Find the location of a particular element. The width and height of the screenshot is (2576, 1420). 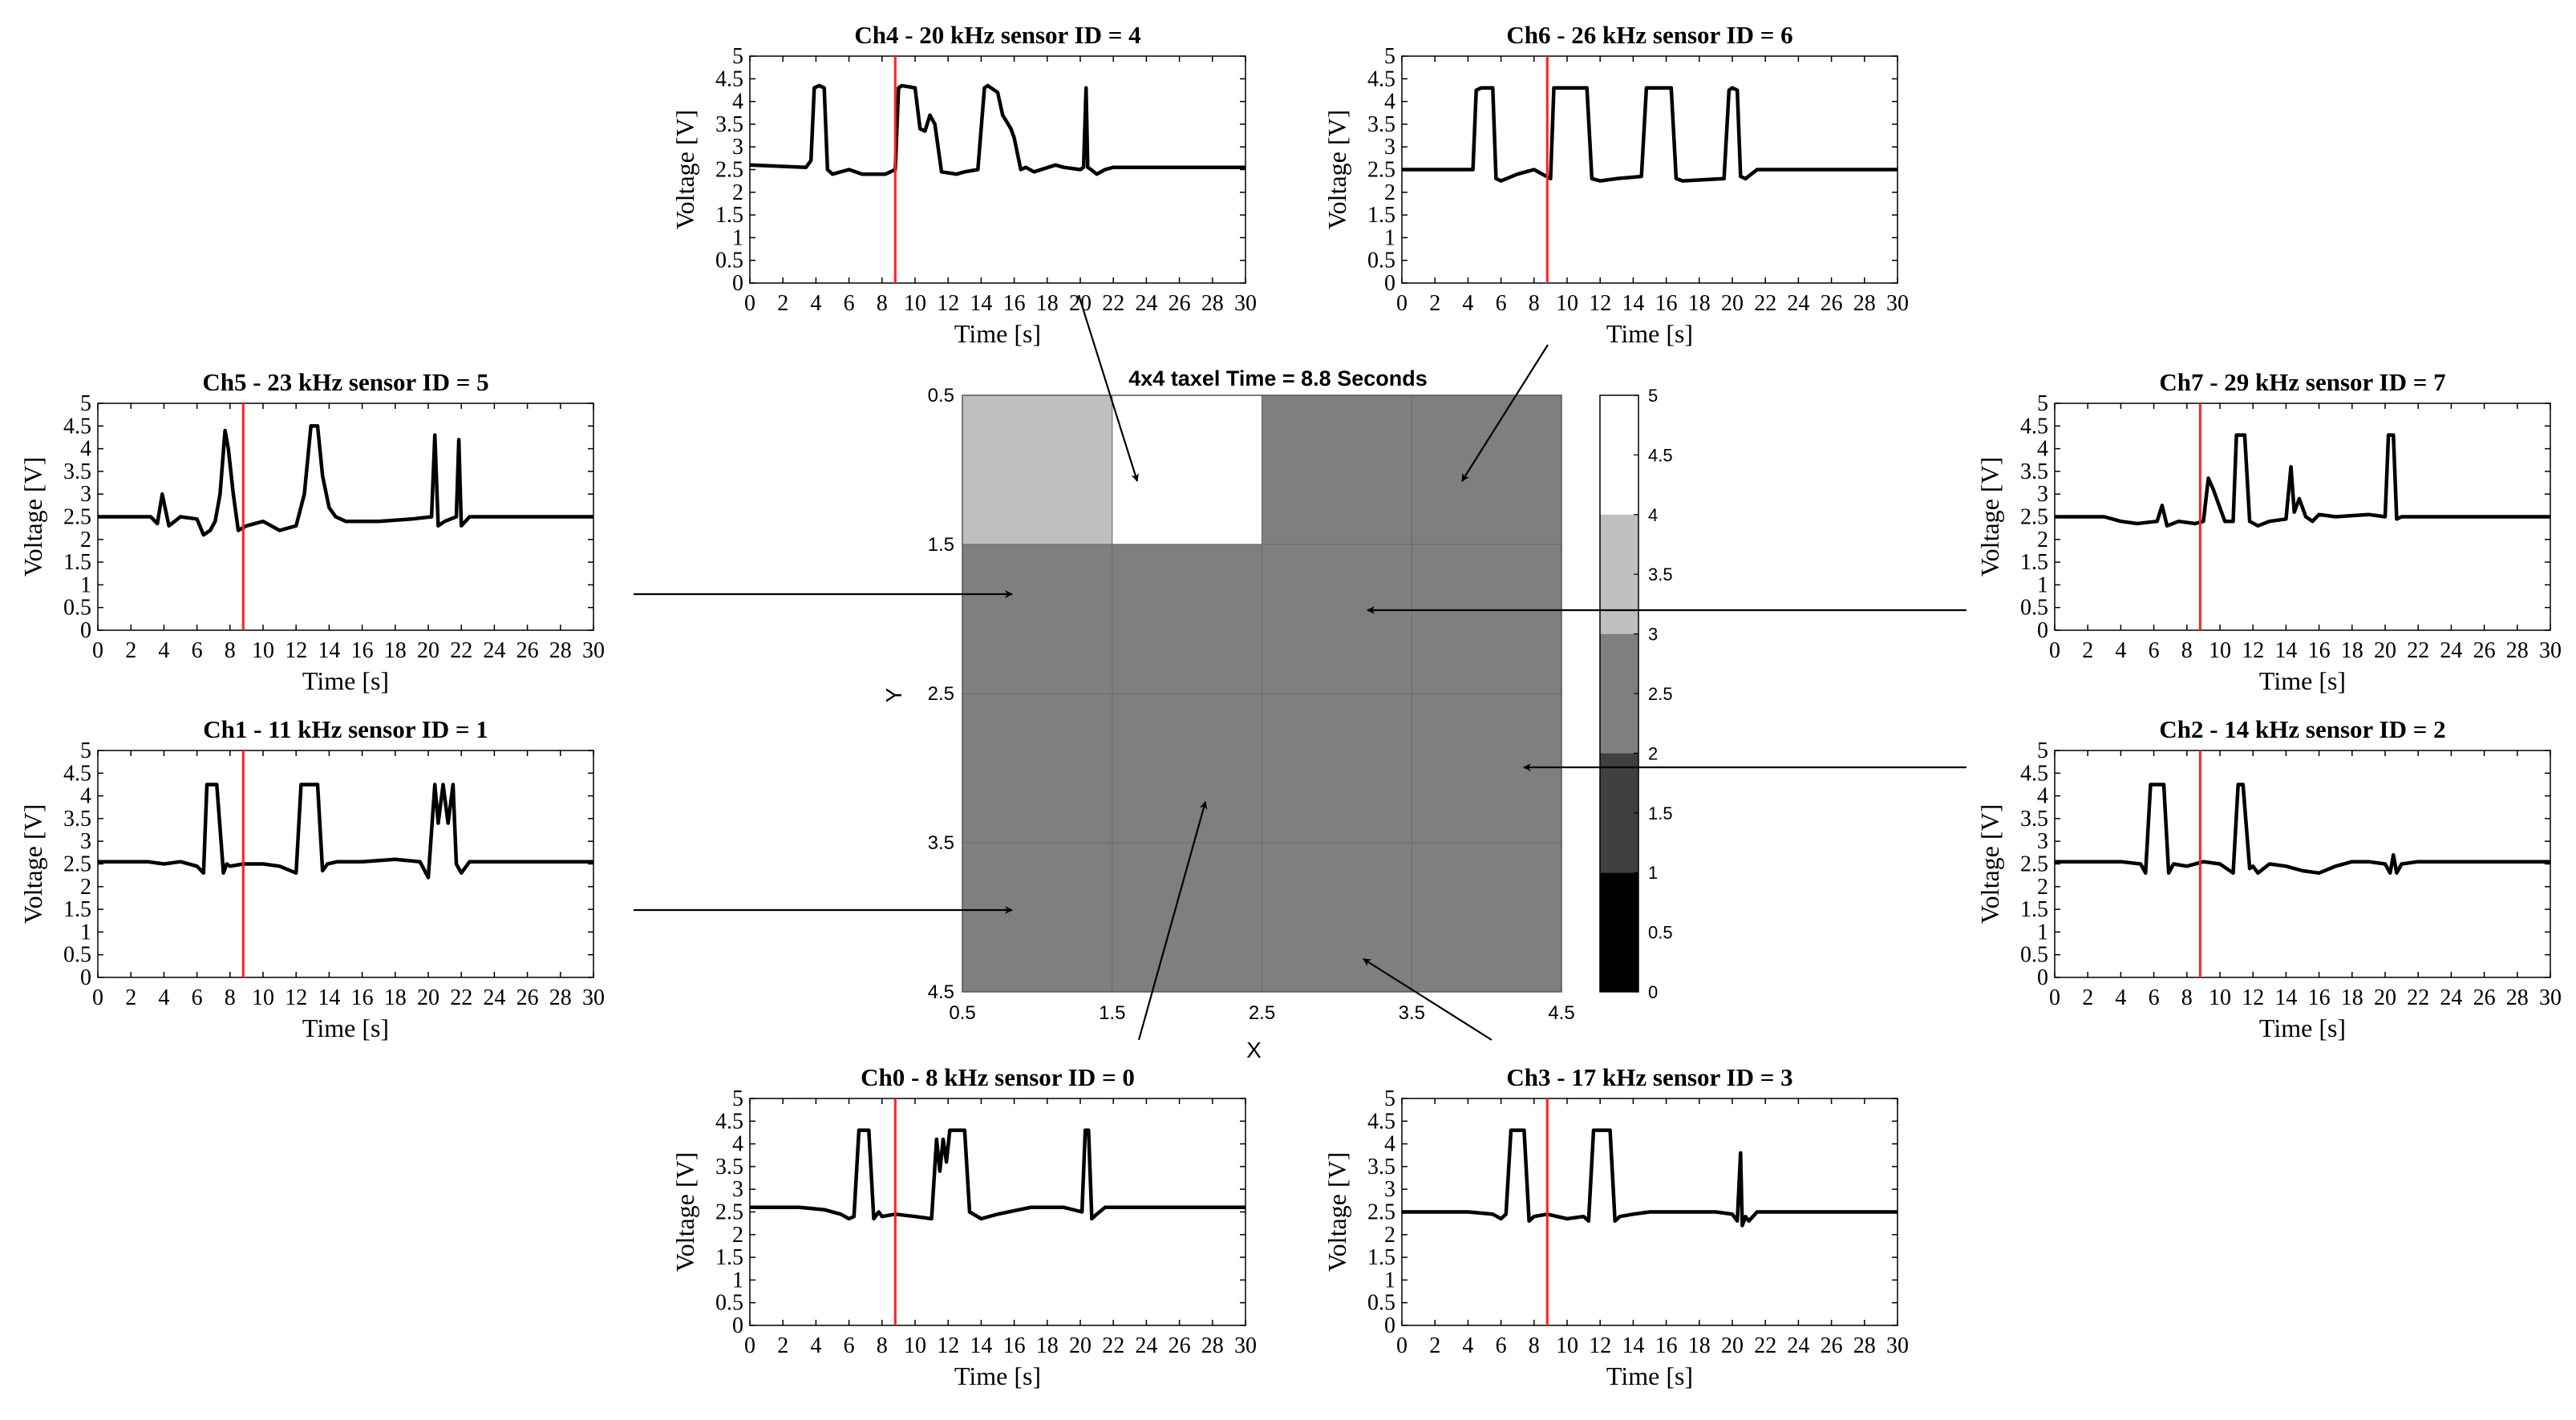

y-tick-label: 5 is located at coordinates (737, 56).